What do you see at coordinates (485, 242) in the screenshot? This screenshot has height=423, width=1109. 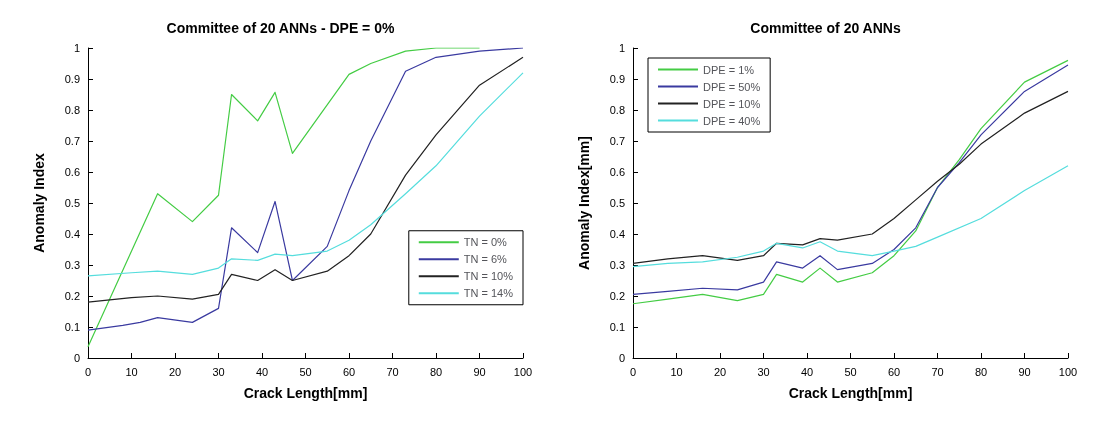 I see `legend-label: TN = 0%` at bounding box center [485, 242].